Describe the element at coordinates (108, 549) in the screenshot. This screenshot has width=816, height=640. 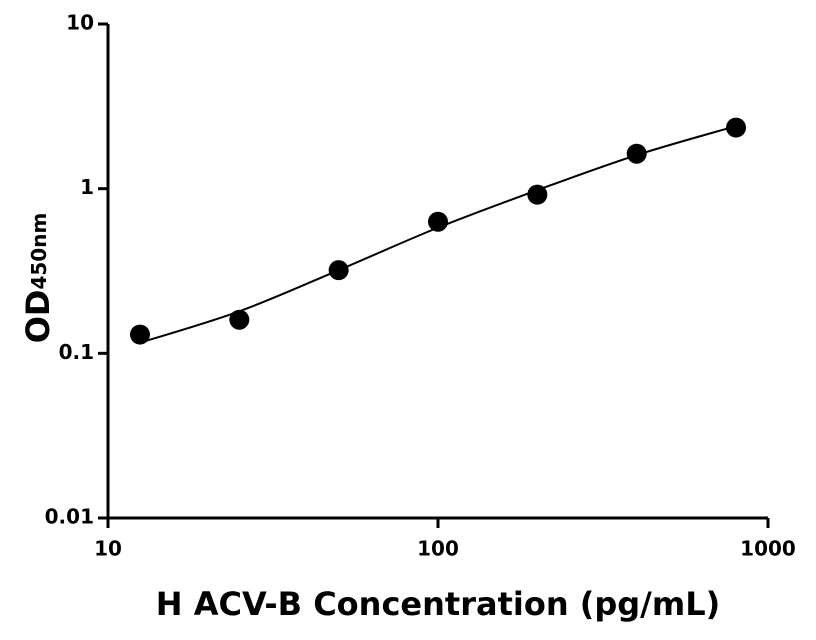
I see `x-tick-label: 10` at that location.